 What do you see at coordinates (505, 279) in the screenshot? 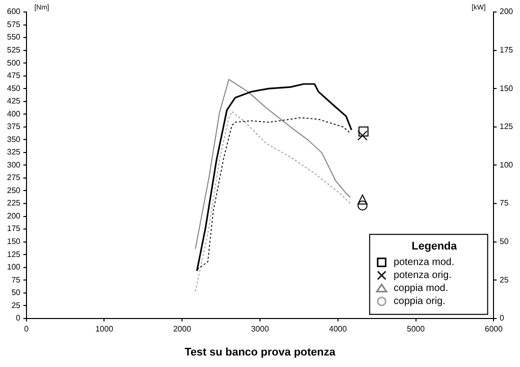
I see `y2-tick-label: 25` at bounding box center [505, 279].